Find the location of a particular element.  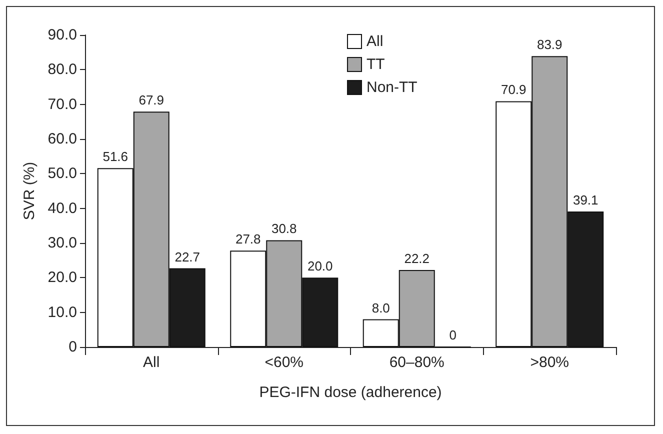

x-axis-title: PEG-IFN dose (adherence) is located at coordinates (350, 392).